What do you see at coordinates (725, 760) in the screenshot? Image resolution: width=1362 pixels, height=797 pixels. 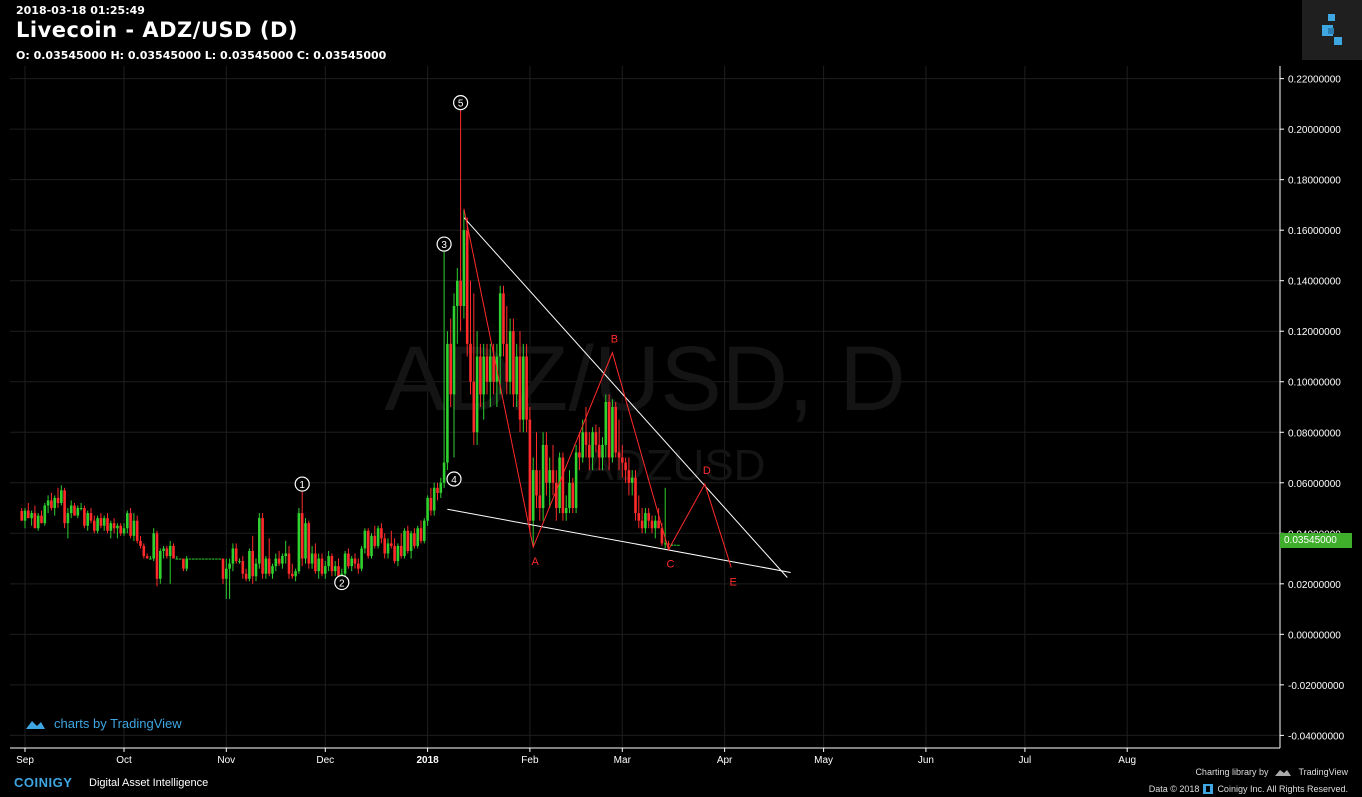 I see `x-tick-label: Apr` at bounding box center [725, 760].